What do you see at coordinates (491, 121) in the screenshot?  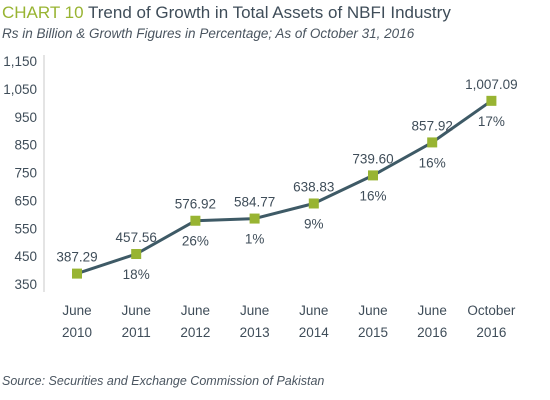 I see `growth-label: 17%` at bounding box center [491, 121].